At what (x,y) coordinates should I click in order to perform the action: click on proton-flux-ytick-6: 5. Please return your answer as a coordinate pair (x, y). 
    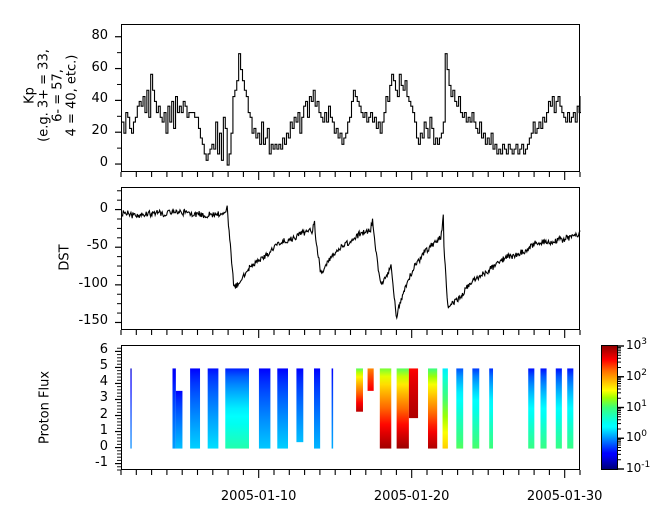
    Looking at the image, I should click on (103, 366).